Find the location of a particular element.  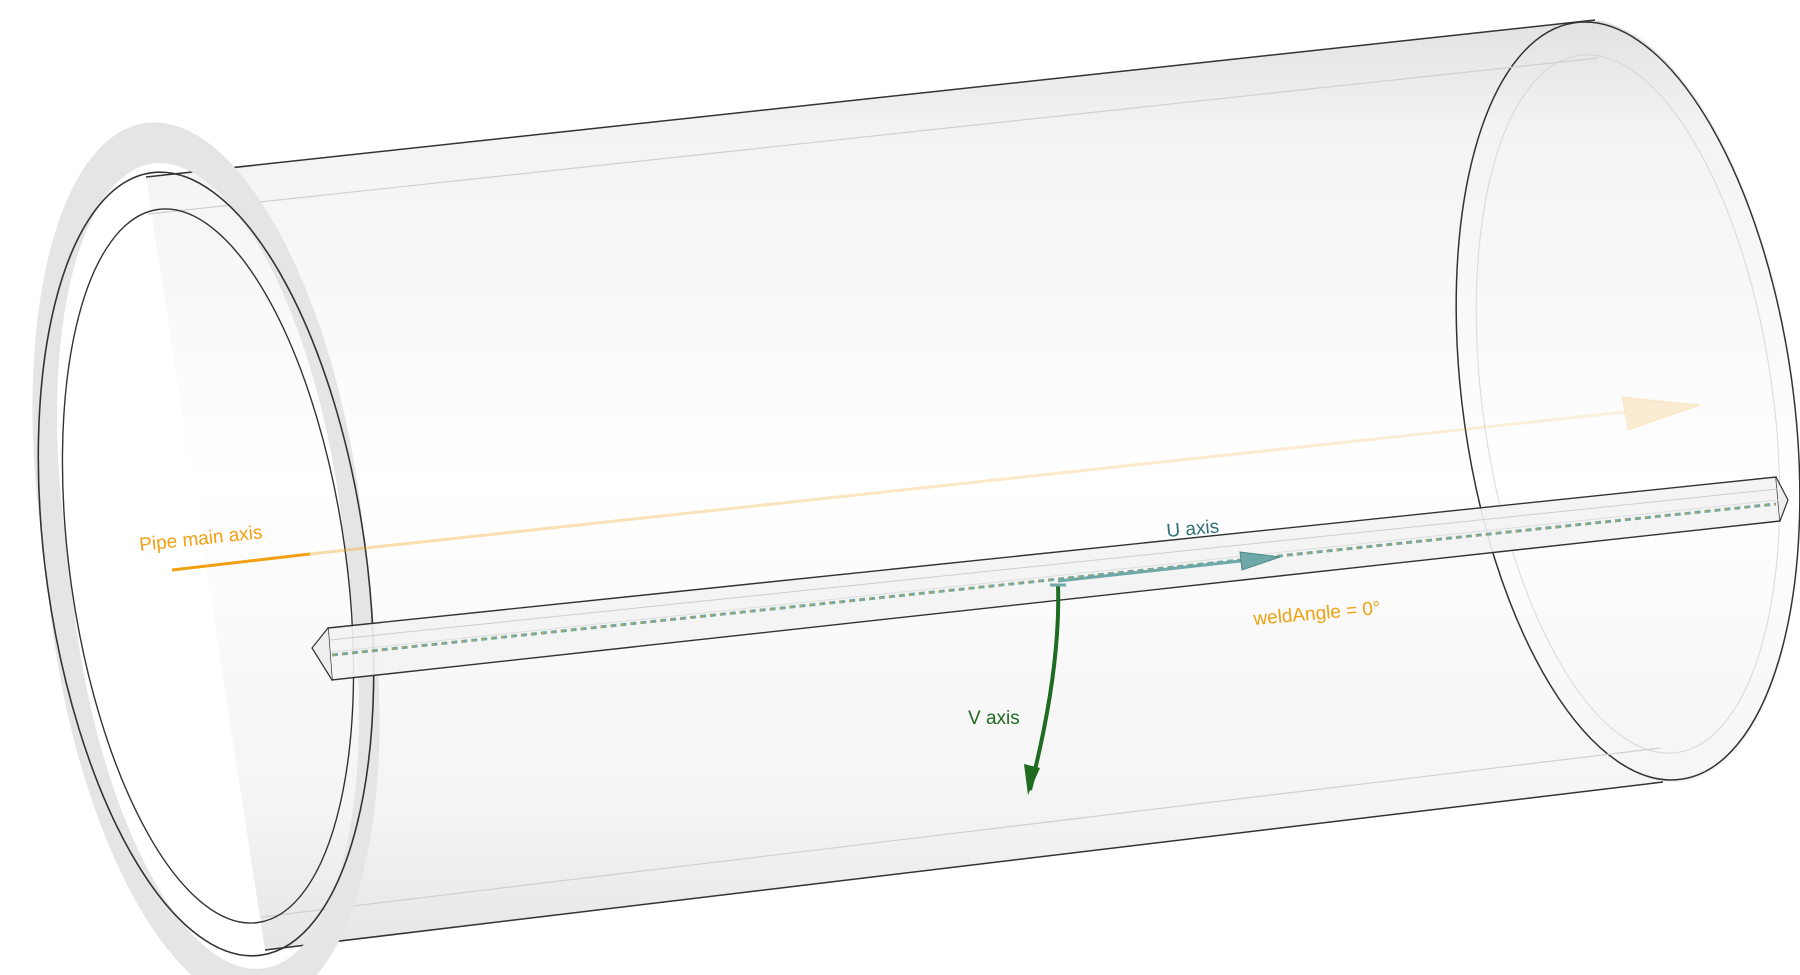

v-axis-arrowhead is located at coordinates (1032, 779).